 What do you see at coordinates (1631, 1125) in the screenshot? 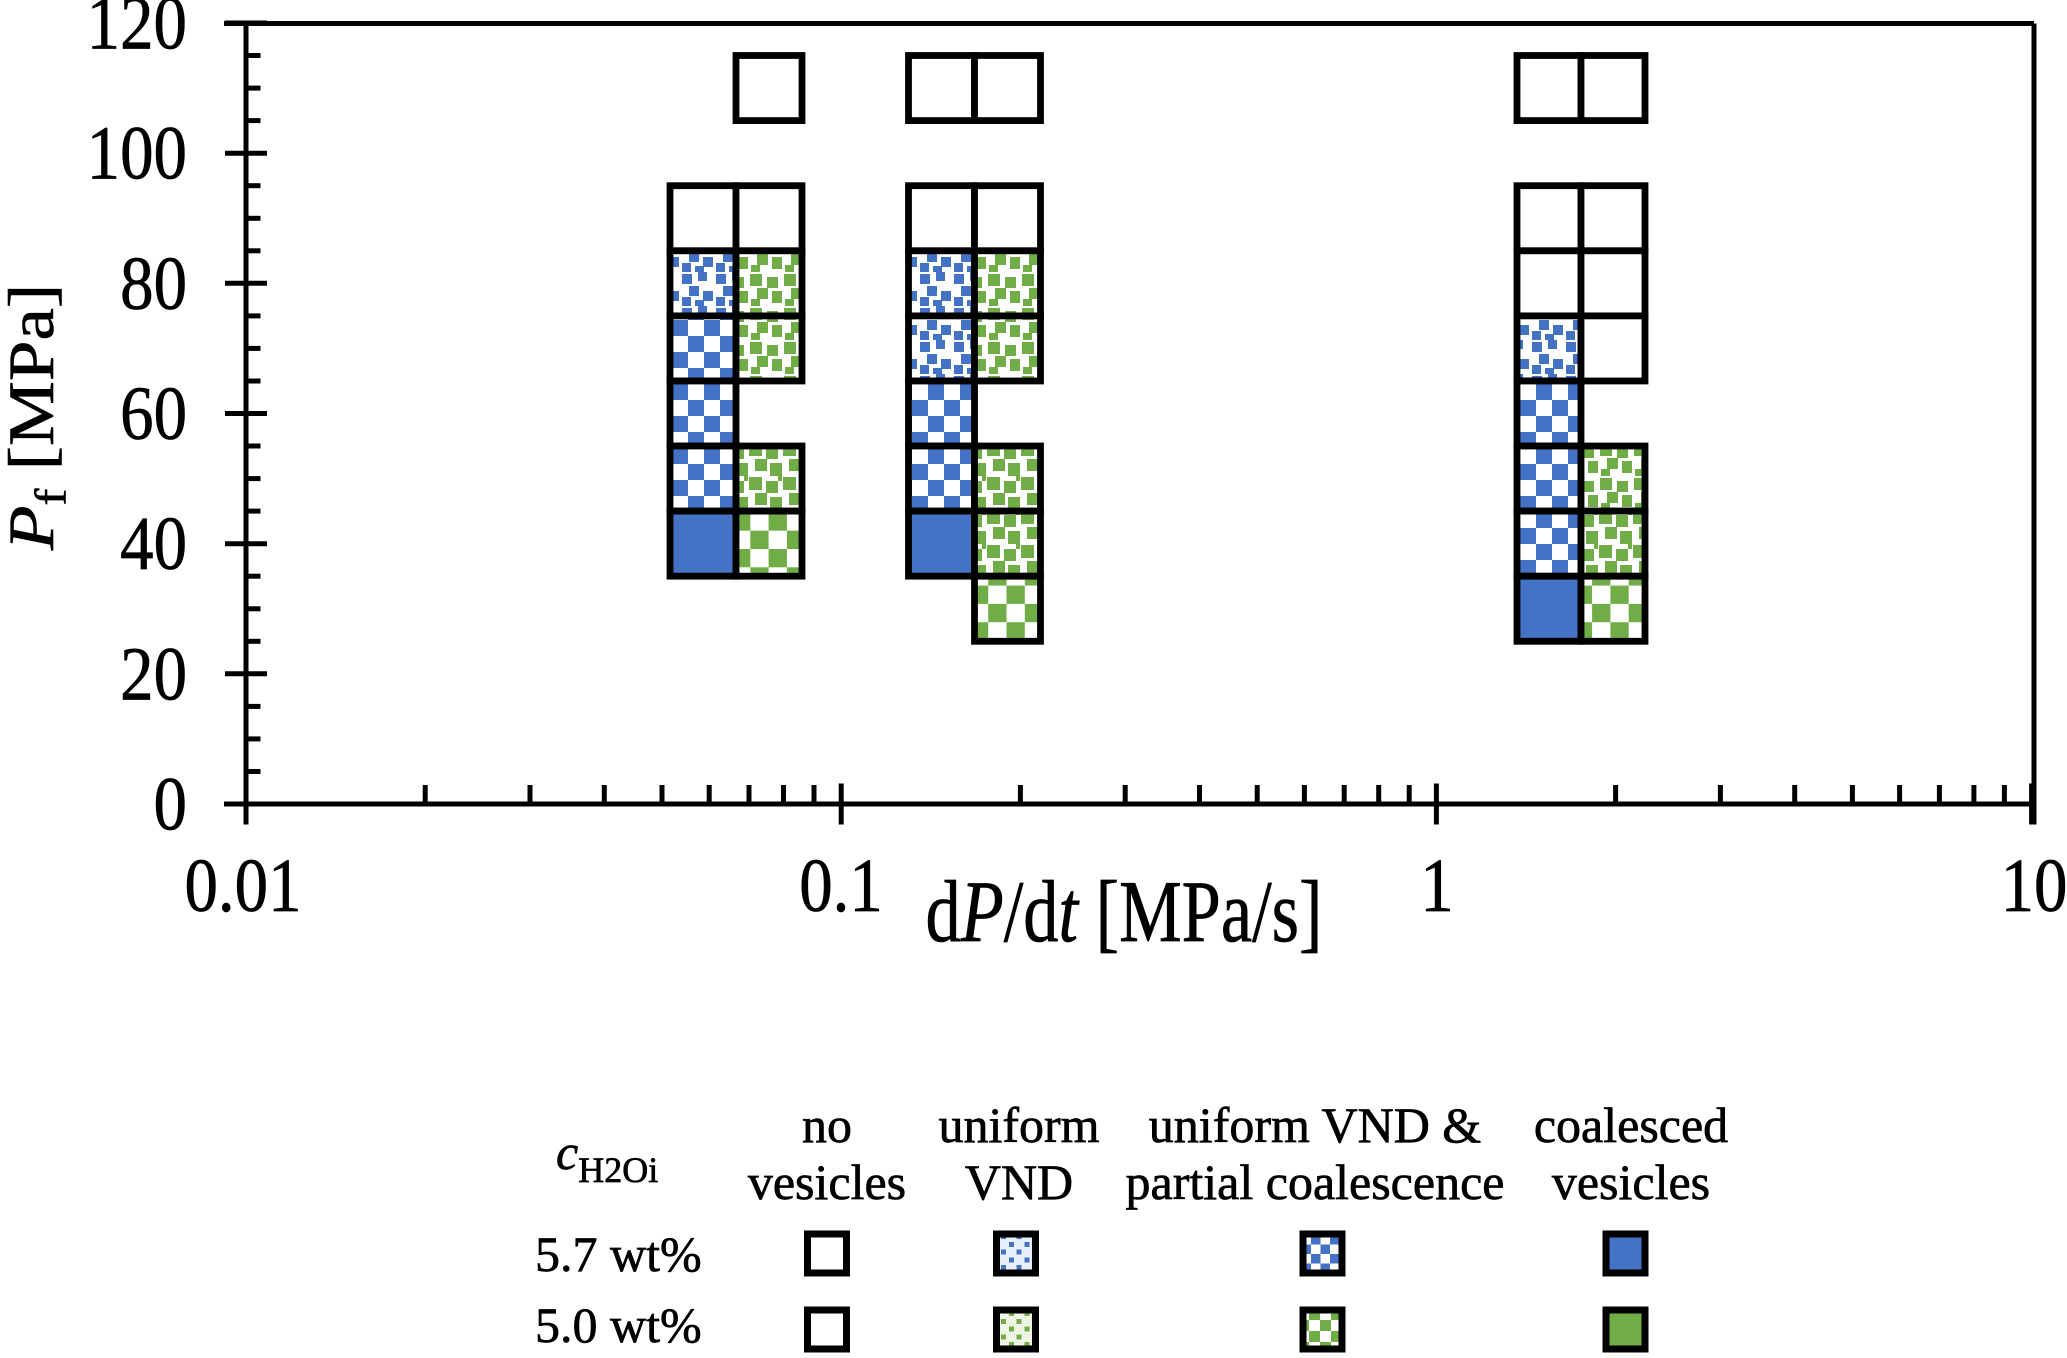
I see `svg-text: coalesced` at bounding box center [1631, 1125].